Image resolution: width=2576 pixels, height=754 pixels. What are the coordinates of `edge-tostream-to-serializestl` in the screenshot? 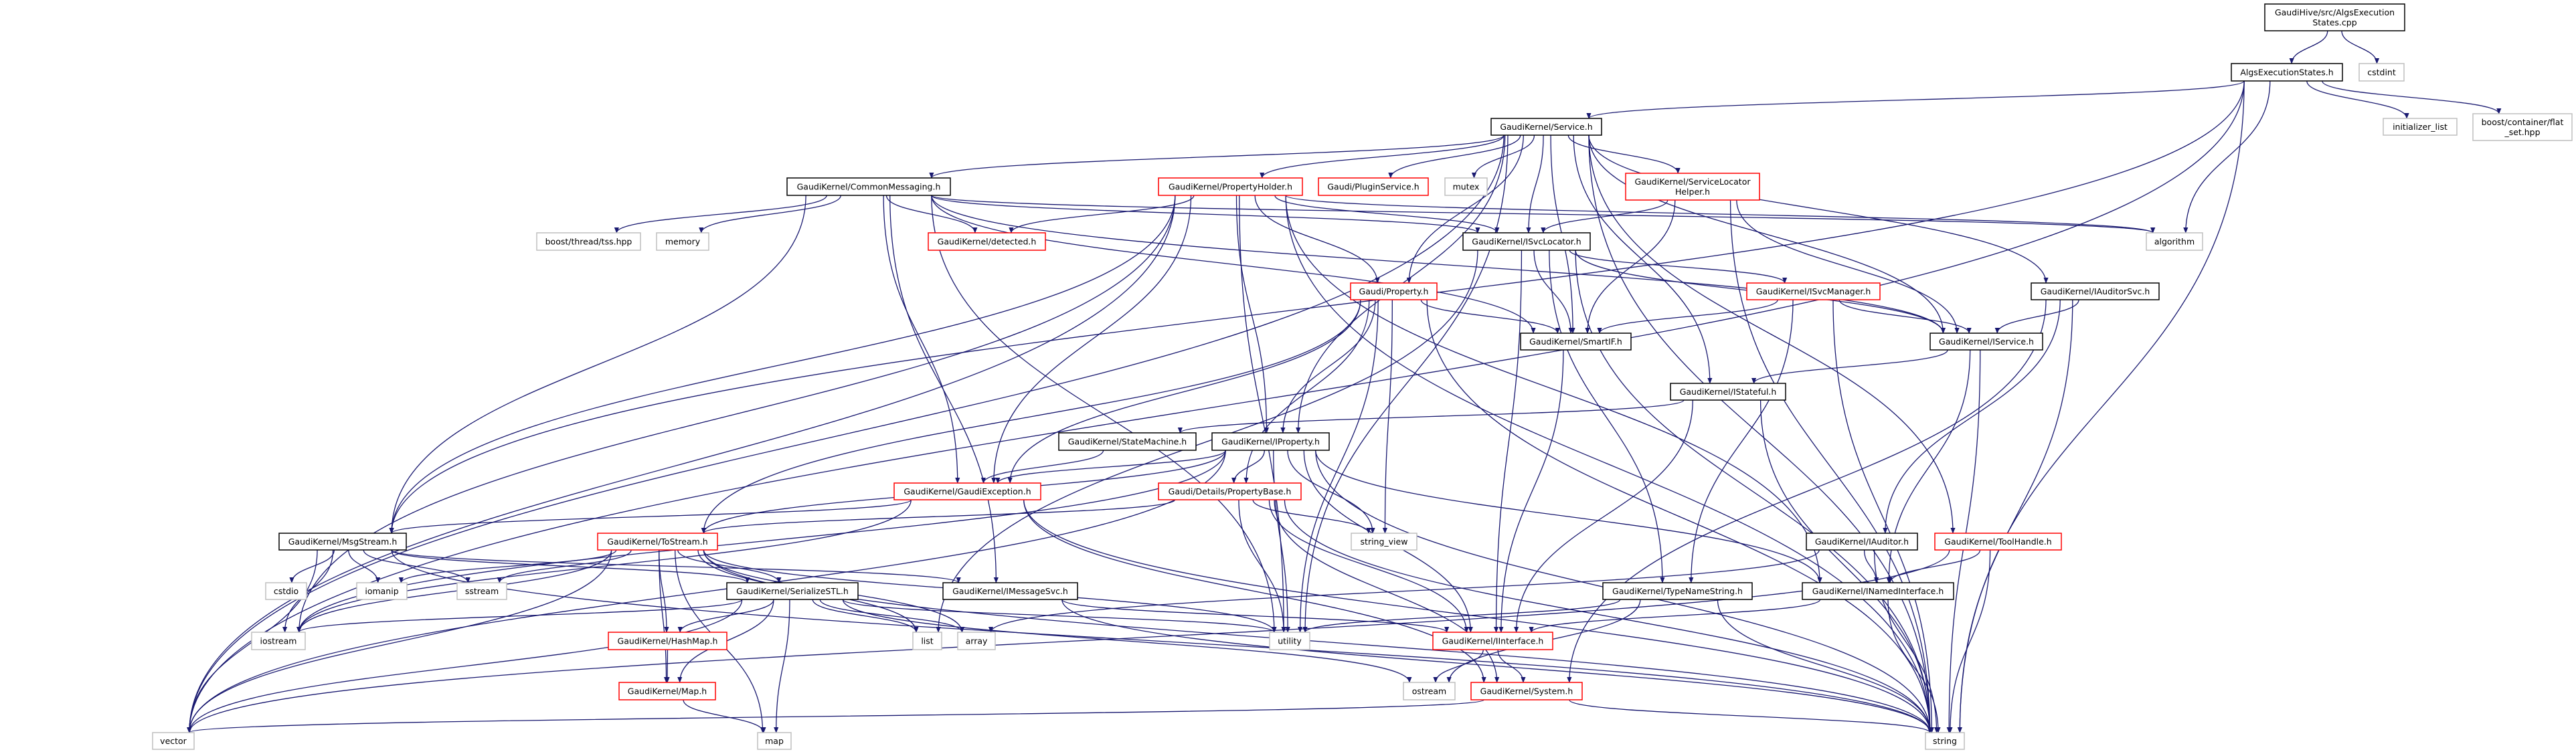 It's located at (729, 566).